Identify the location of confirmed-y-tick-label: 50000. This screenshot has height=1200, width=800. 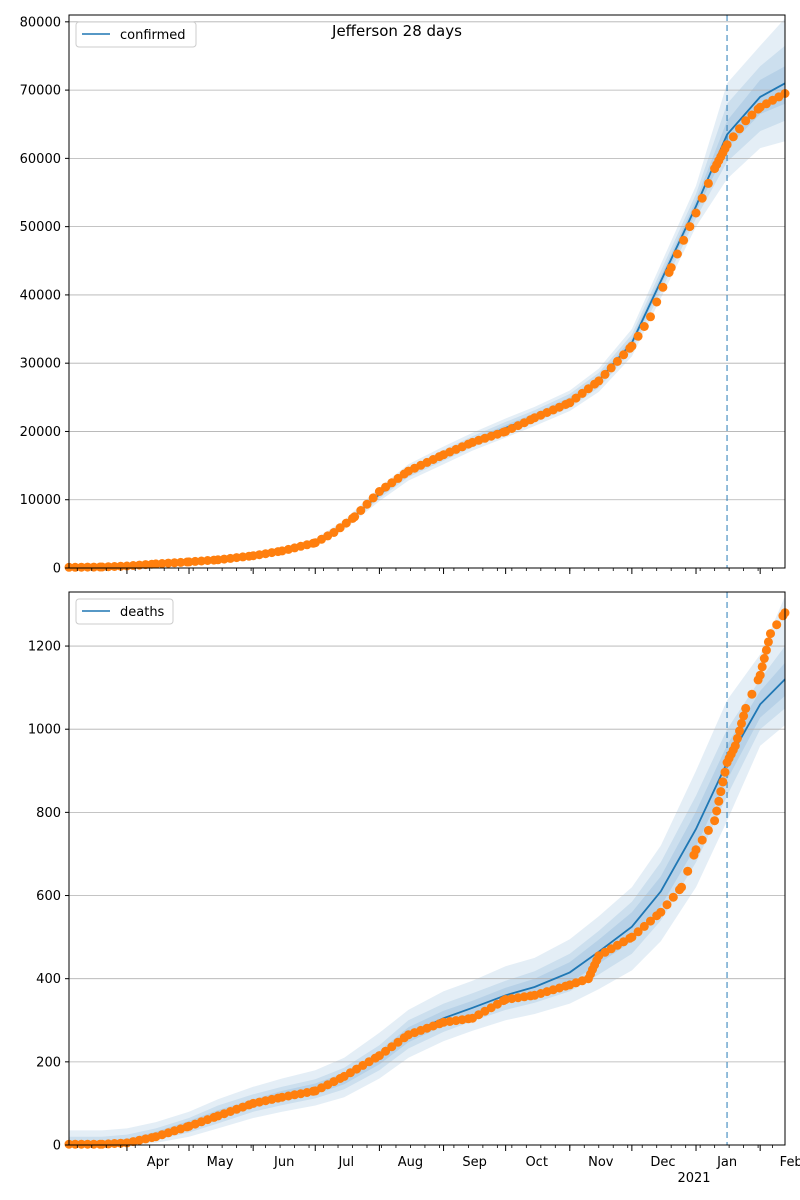
(40, 227).